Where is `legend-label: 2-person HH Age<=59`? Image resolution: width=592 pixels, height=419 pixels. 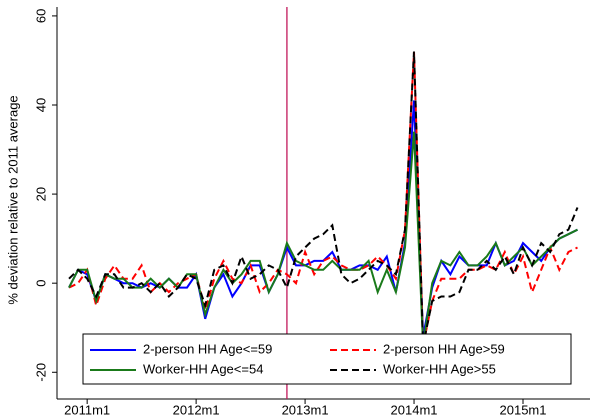
legend-label: 2-person HH Age<=59 is located at coordinates (207, 348).